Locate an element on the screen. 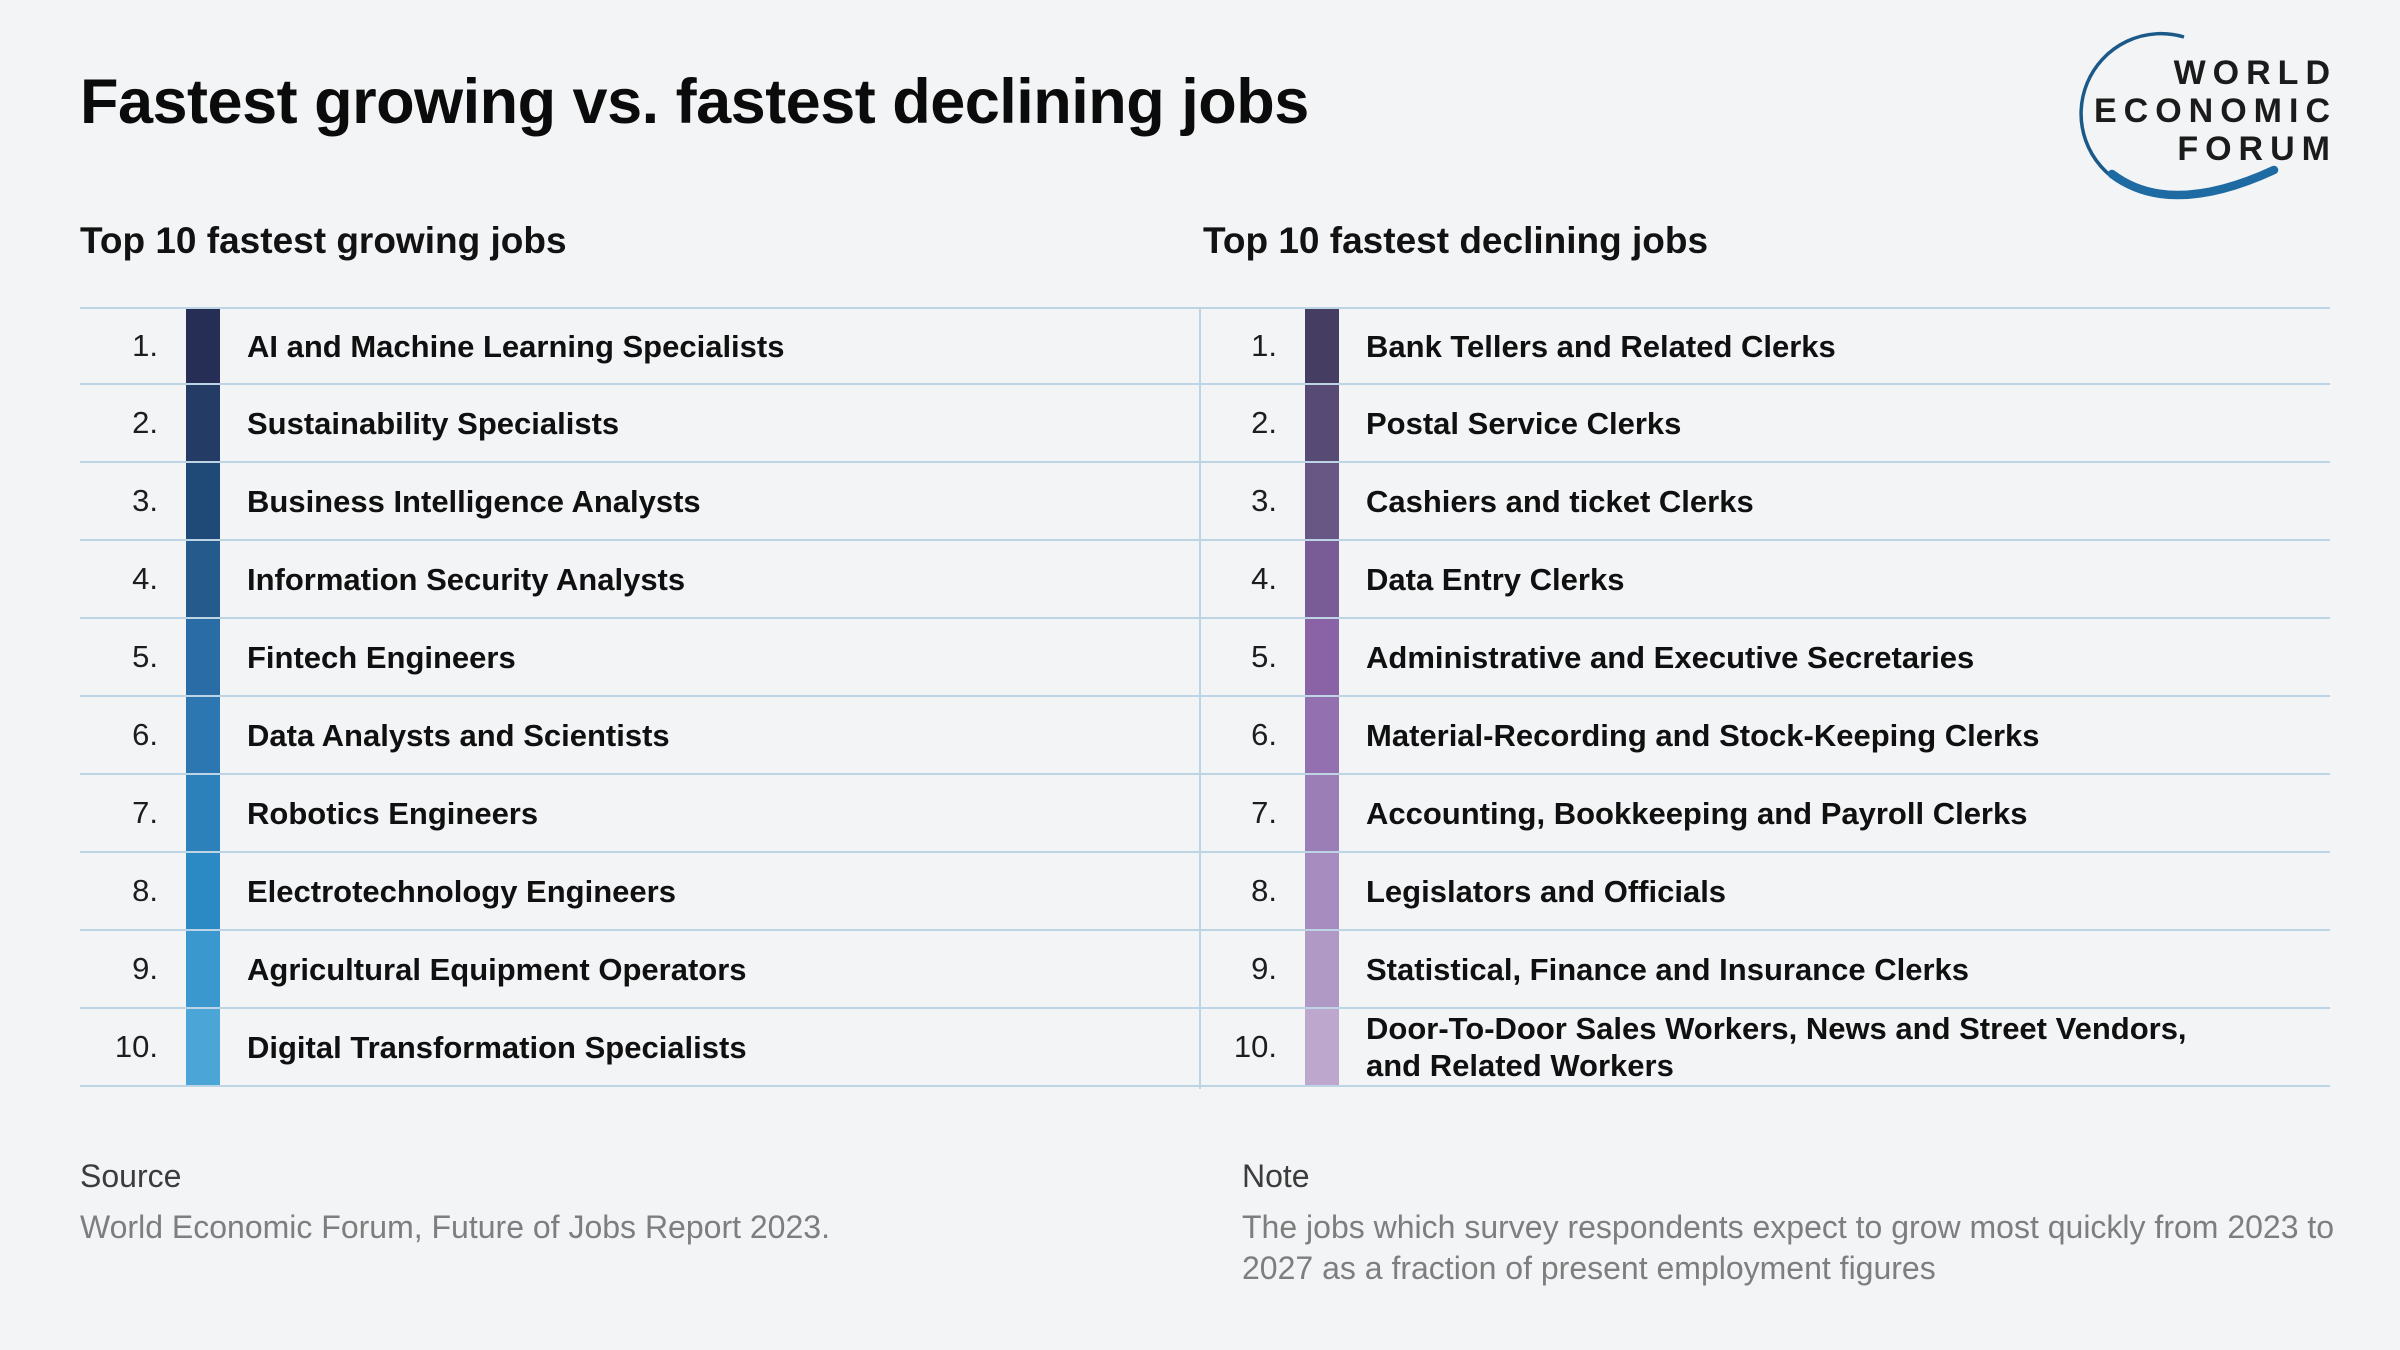 This screenshot has width=2400, height=1350. wef-logo-line: WORLD is located at coordinates (2255, 73).